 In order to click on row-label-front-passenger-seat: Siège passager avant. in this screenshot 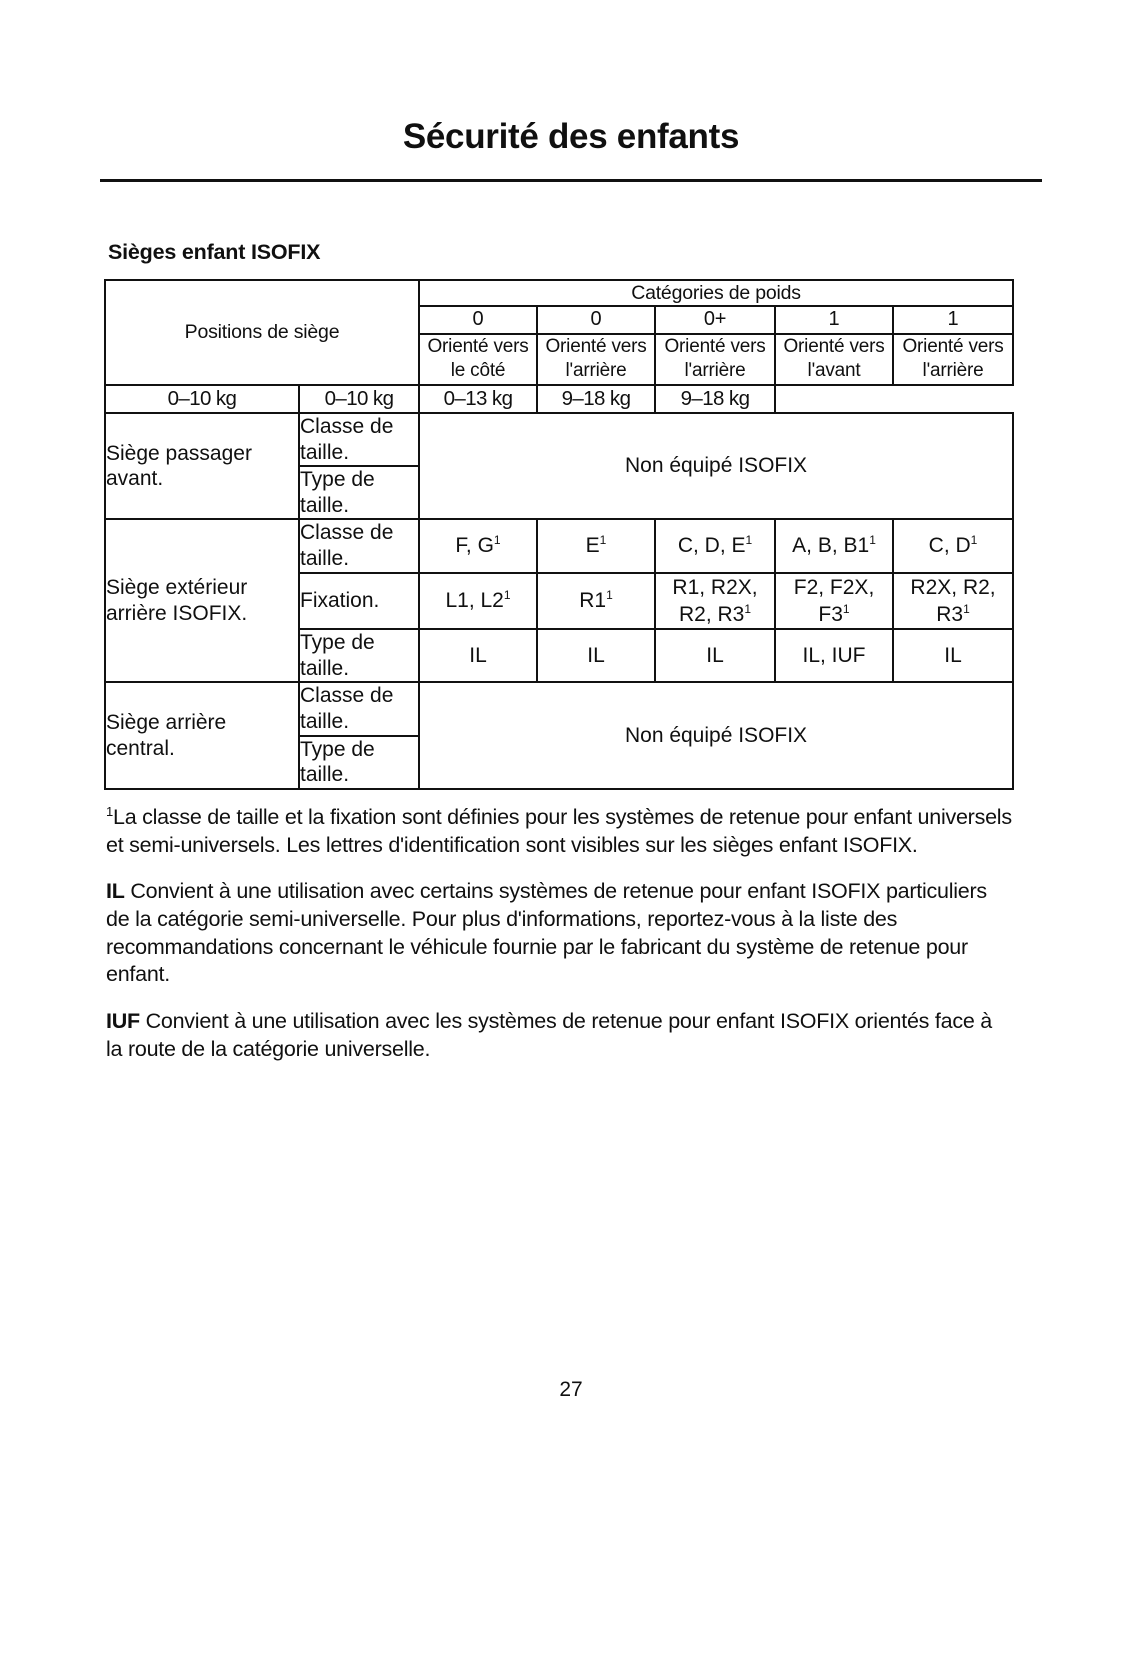, I will do `click(202, 466)`.